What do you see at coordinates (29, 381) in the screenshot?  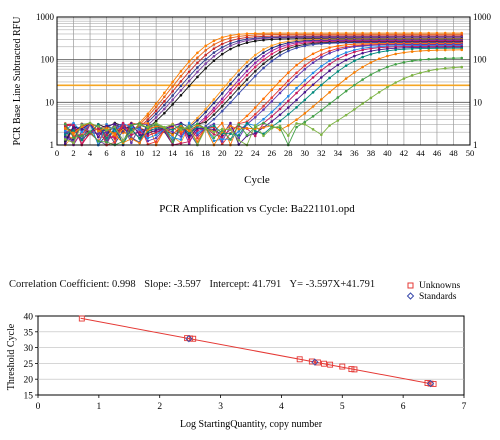 I see `bottom-y-tick-label: 20` at bounding box center [29, 381].